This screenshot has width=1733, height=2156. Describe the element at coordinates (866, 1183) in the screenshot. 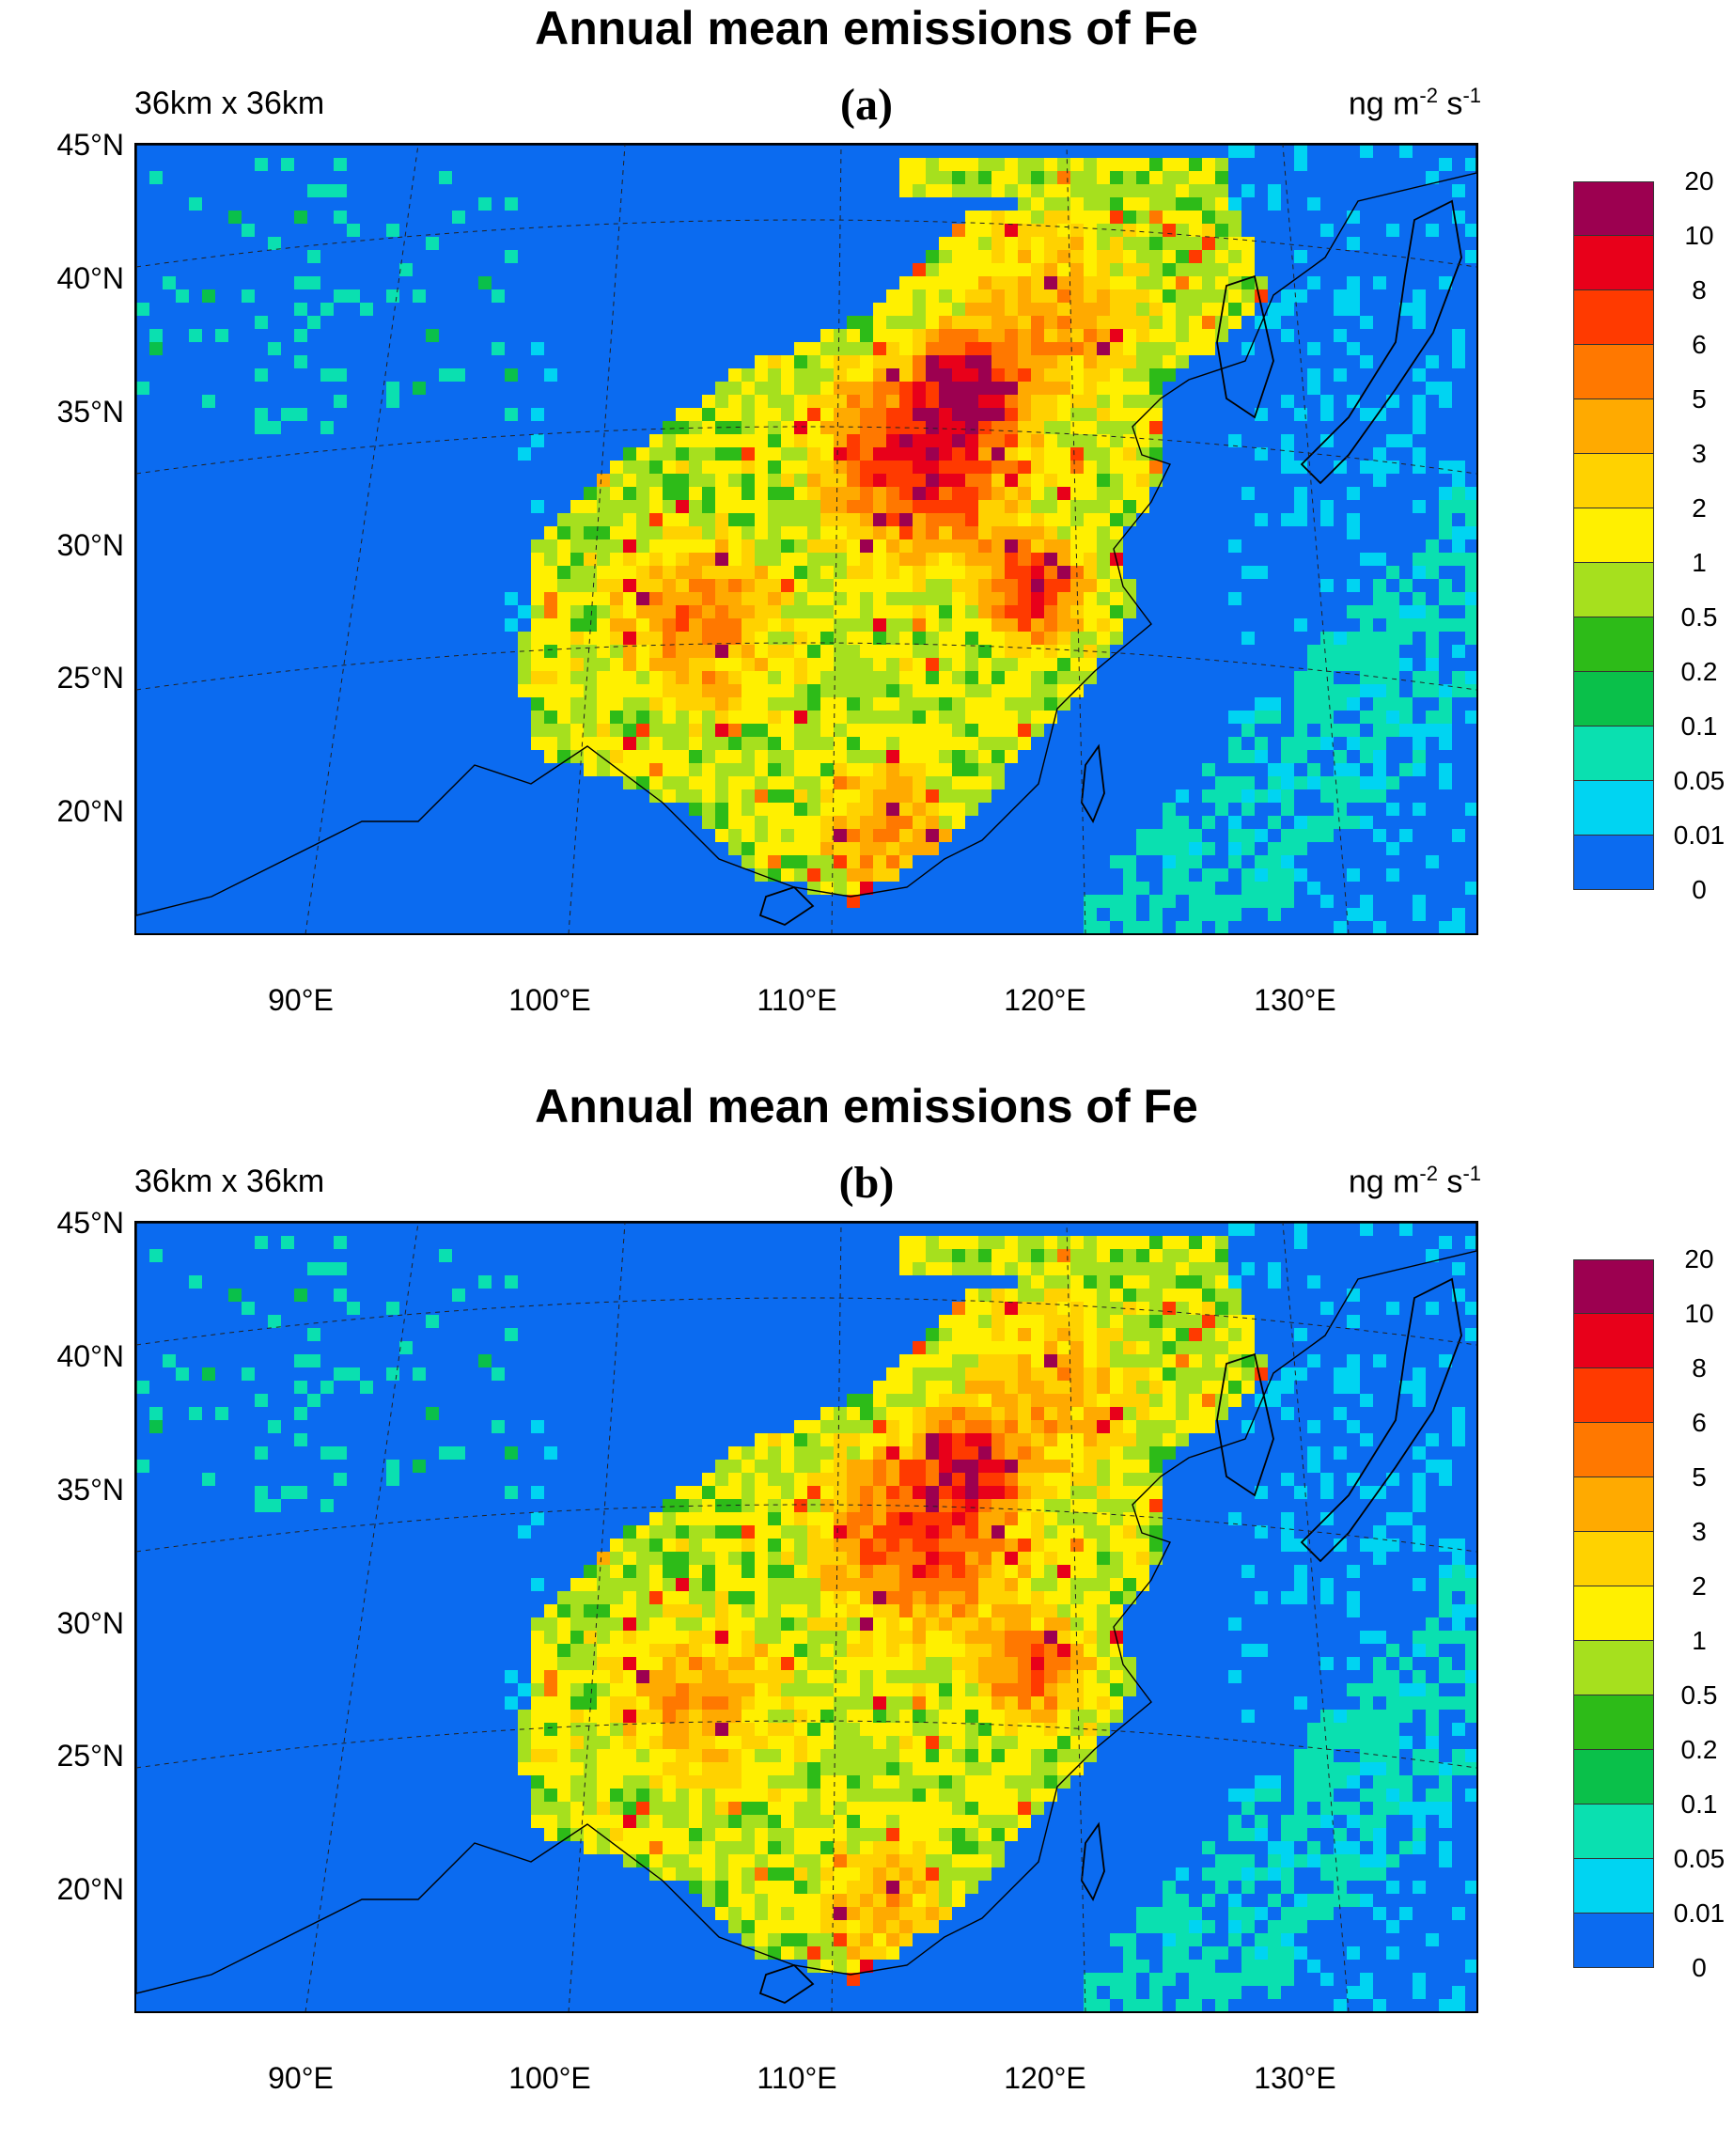

I see `panel-tag: (b)` at that location.